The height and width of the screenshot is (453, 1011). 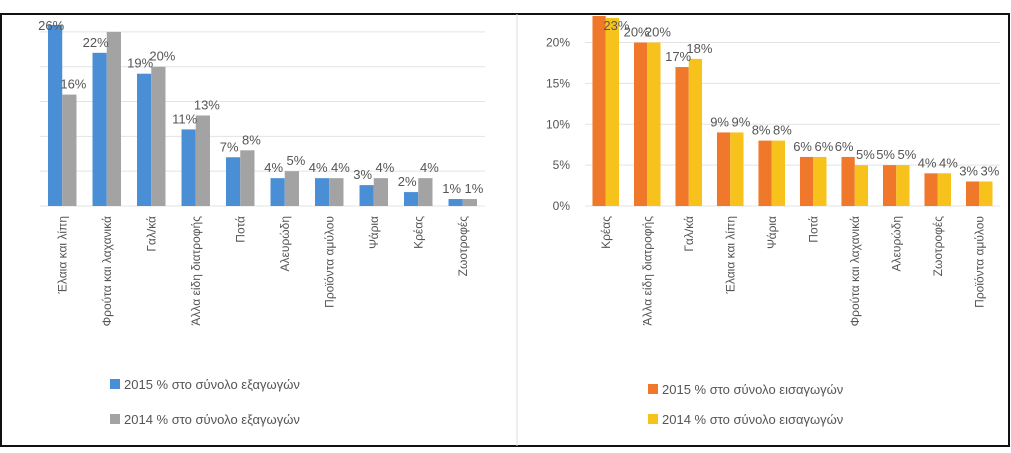 I want to click on x-tick-label: Ψάρια, so click(x=374, y=232).